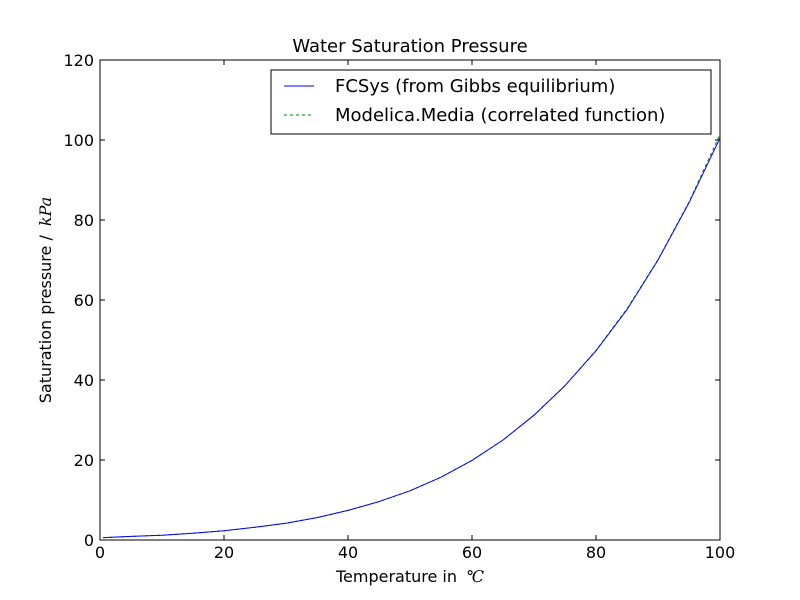 The image size is (800, 600). Describe the element at coordinates (84, 220) in the screenshot. I see `y-tick-label: 80` at that location.